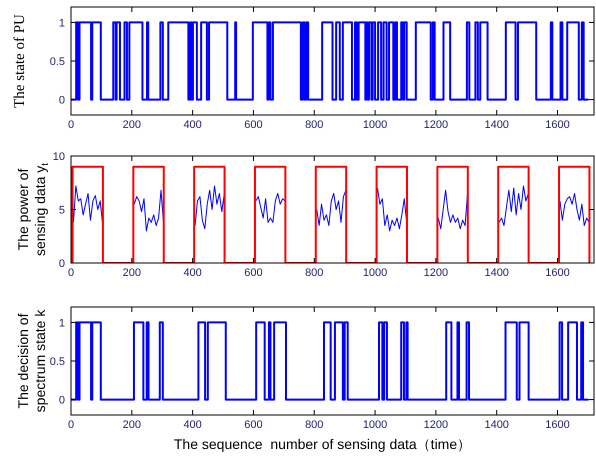  What do you see at coordinates (20, 61) in the screenshot?
I see `y-axis-title: The state of PU` at bounding box center [20, 61].